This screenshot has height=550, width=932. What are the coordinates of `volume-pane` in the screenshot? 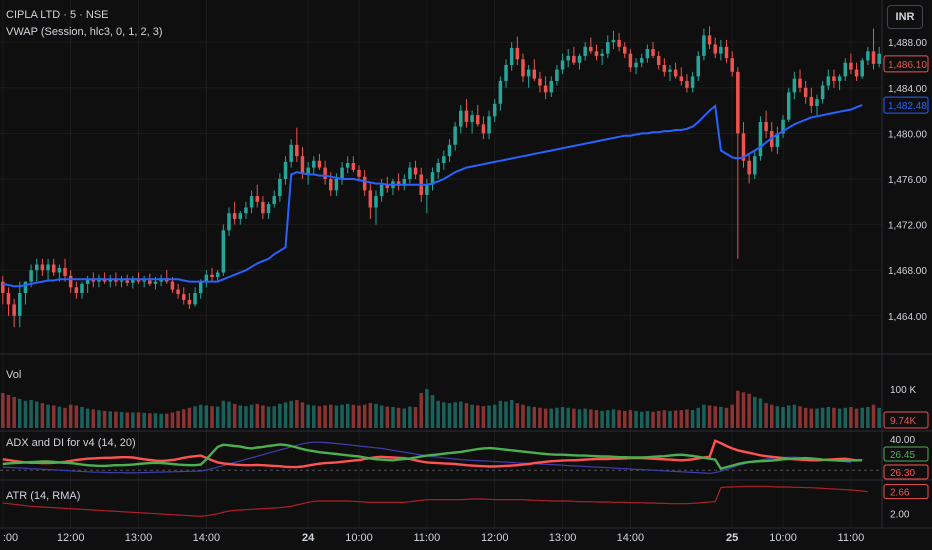 It's located at (441, 408).